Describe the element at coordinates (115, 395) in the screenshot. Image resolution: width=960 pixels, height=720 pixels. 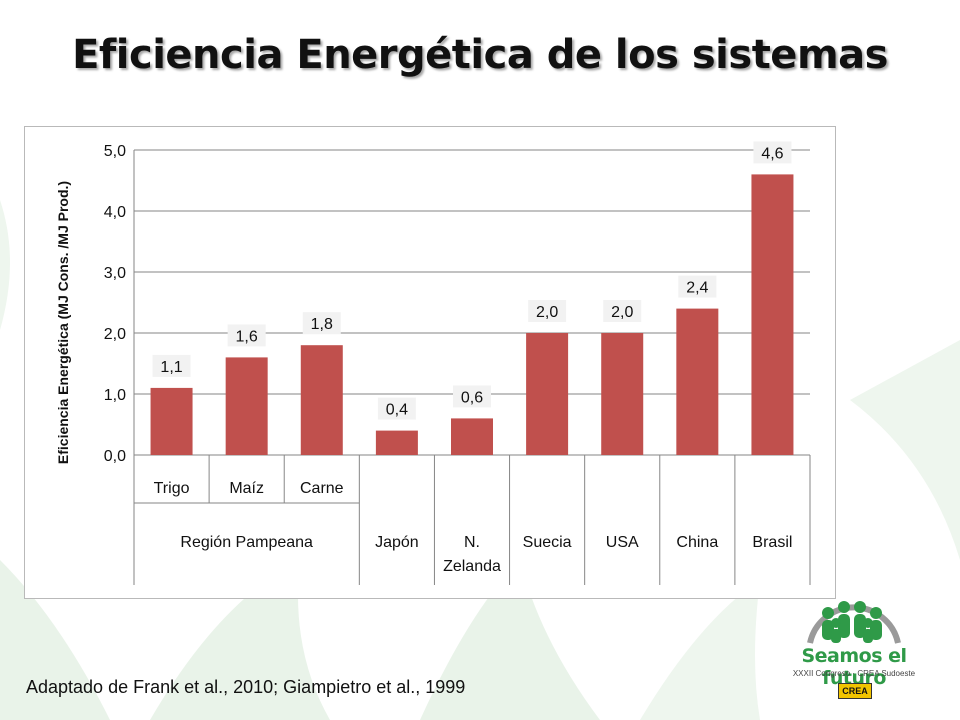
I see `y-tick-label: 1,0` at that location.